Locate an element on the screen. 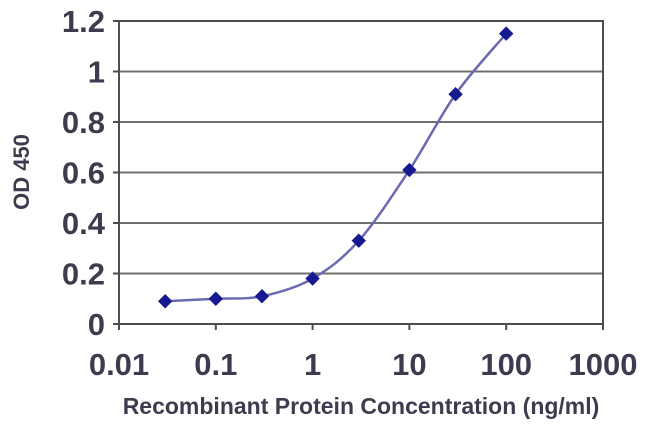 This screenshot has height=433, width=650. y-axis-title: OD 450 is located at coordinates (21, 172).